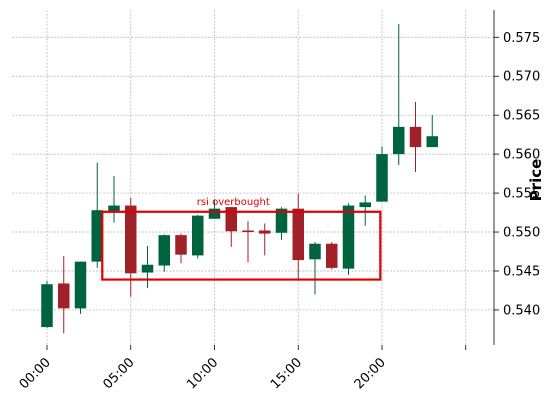 Image resolution: width=553 pixels, height=403 pixels. I want to click on x-tick-label: 10:00, so click(202, 373).